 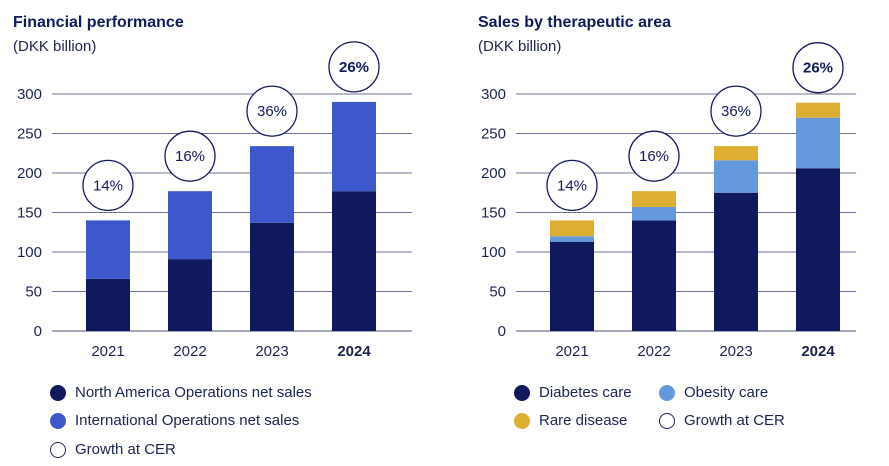 I want to click on chart-title: Financial performance, so click(x=98, y=22).